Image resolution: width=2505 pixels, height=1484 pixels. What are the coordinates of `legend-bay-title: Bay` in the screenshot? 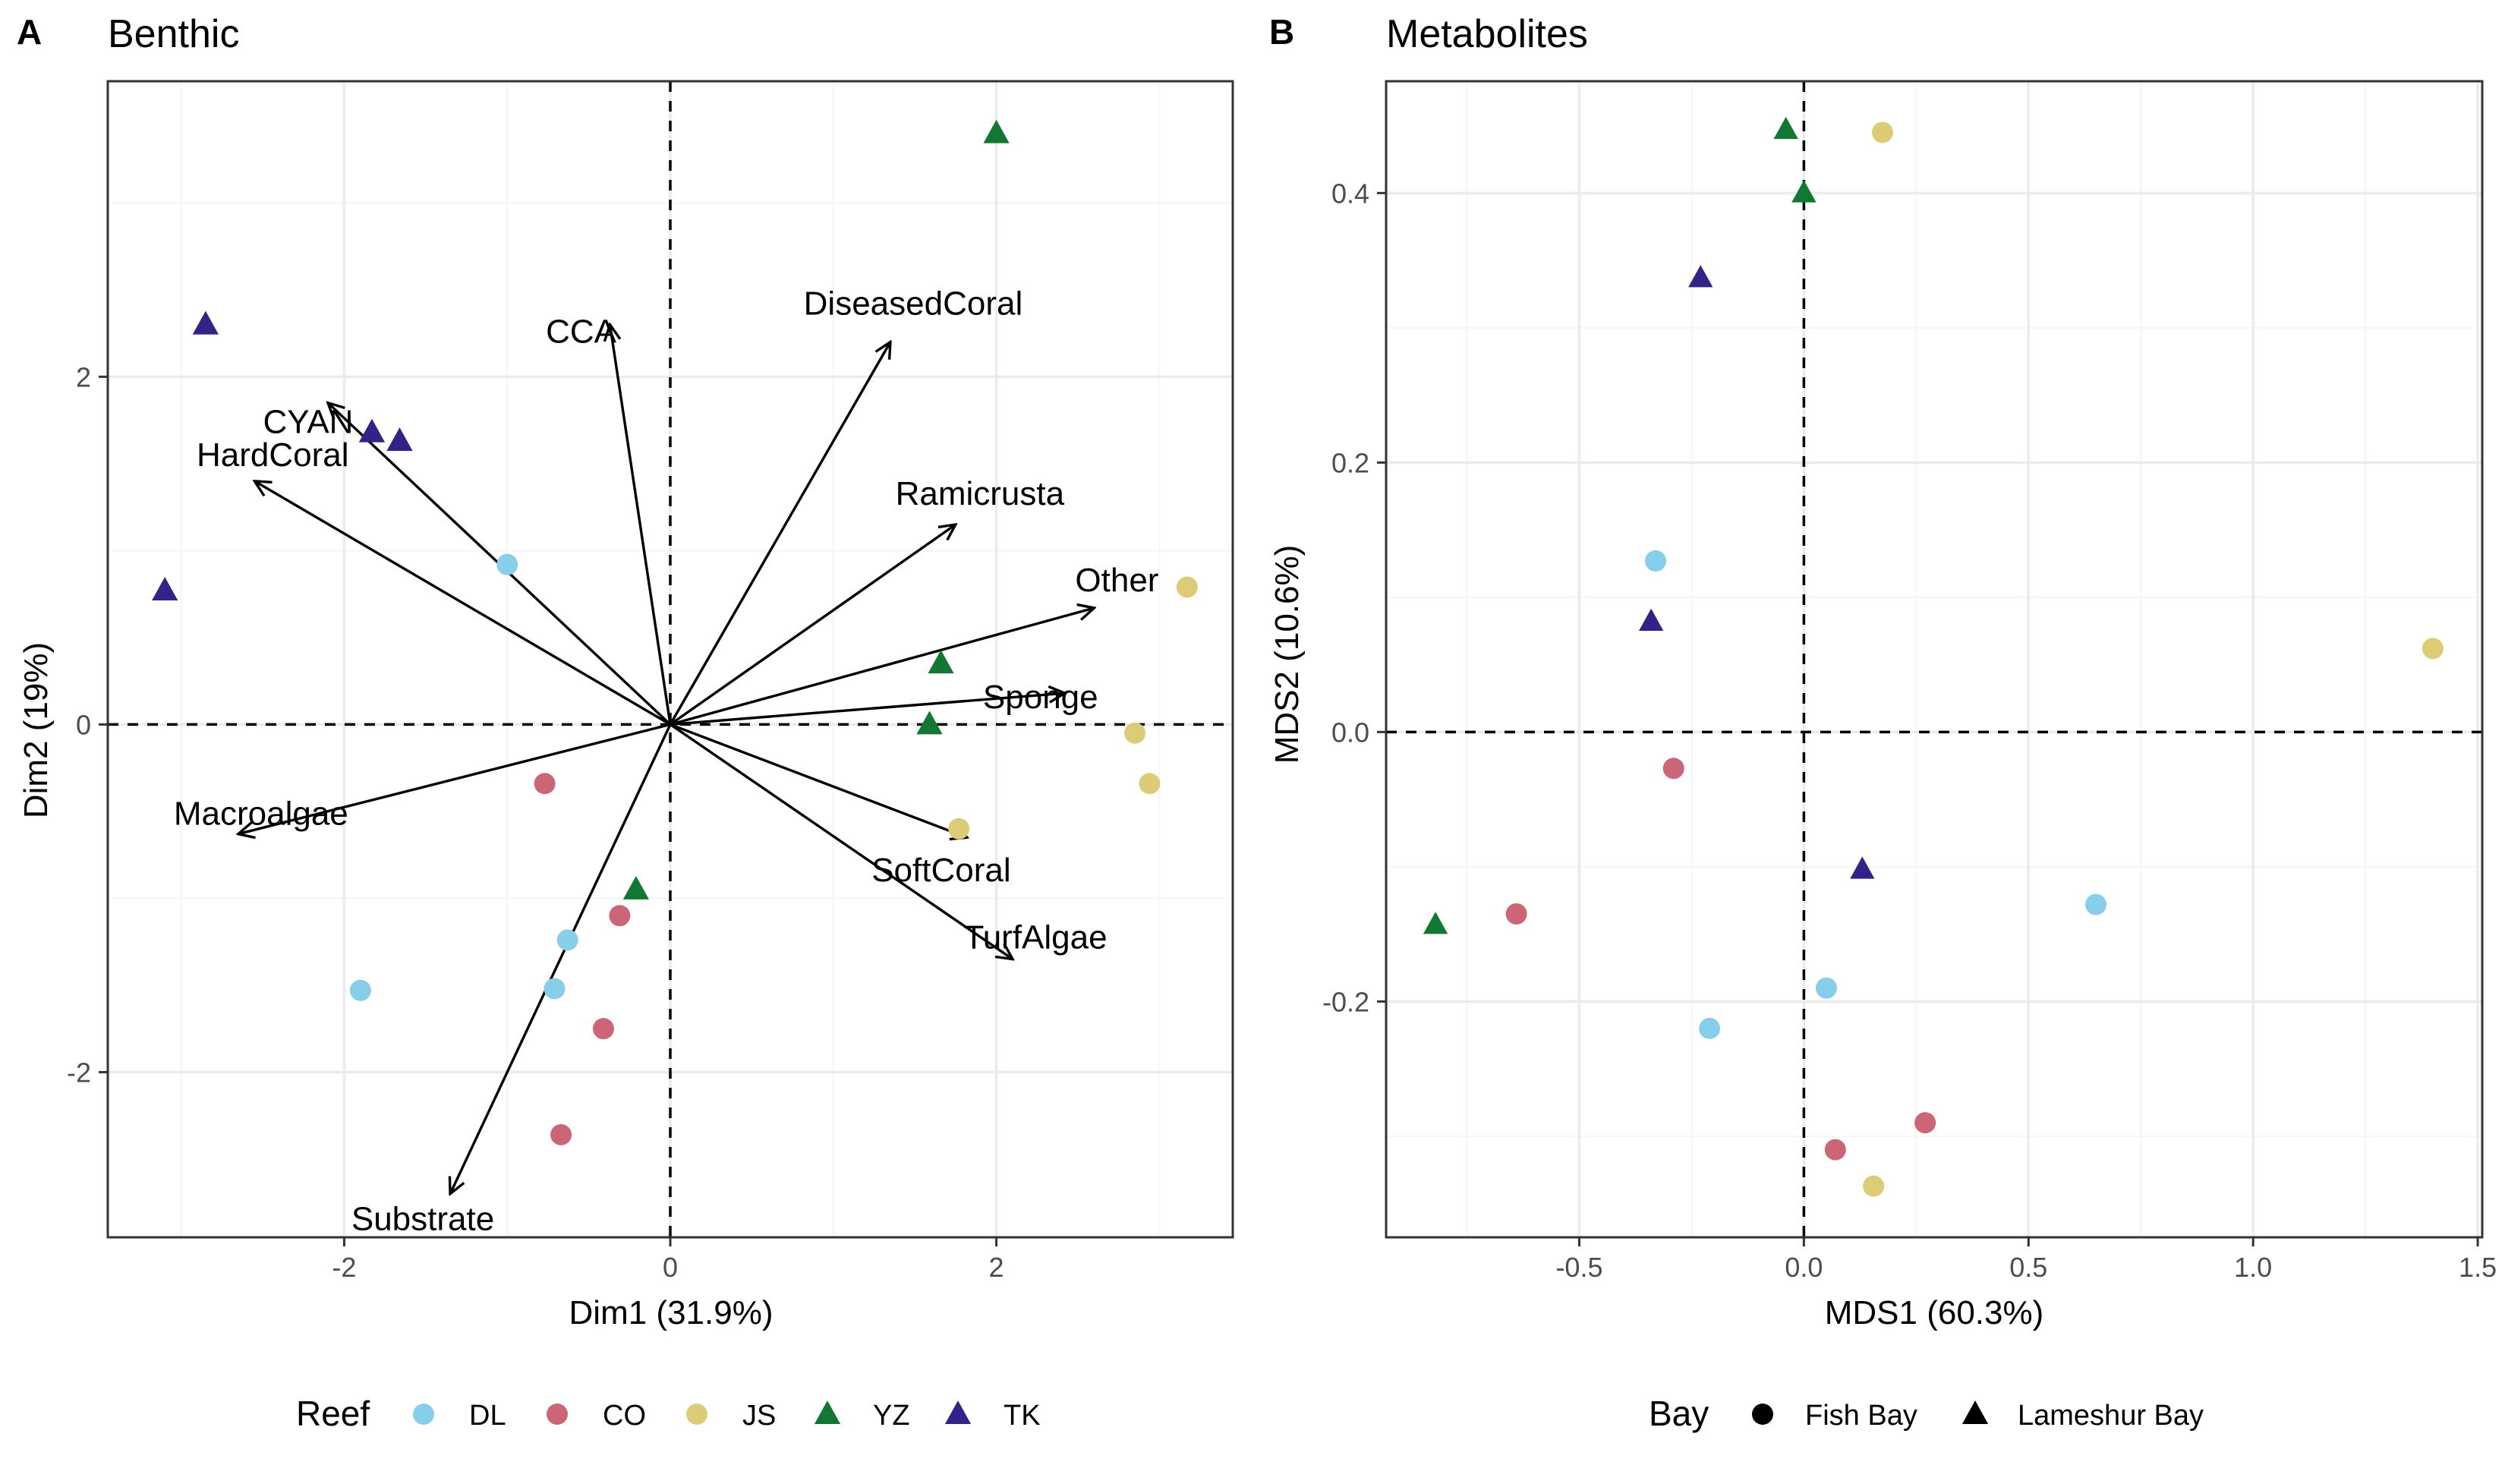 It's located at (1679, 1413).